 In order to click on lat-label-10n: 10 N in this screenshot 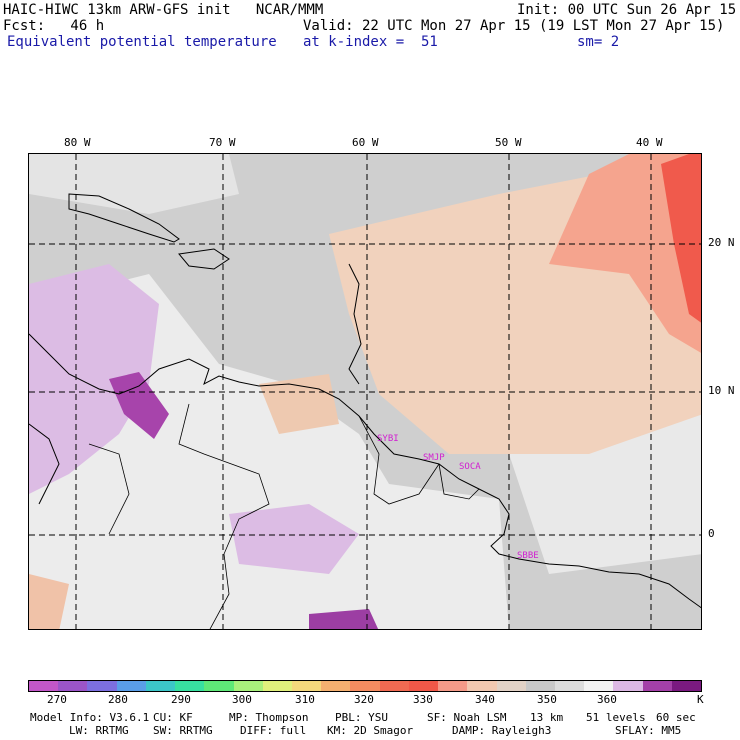, I will do `click(721, 390)`.